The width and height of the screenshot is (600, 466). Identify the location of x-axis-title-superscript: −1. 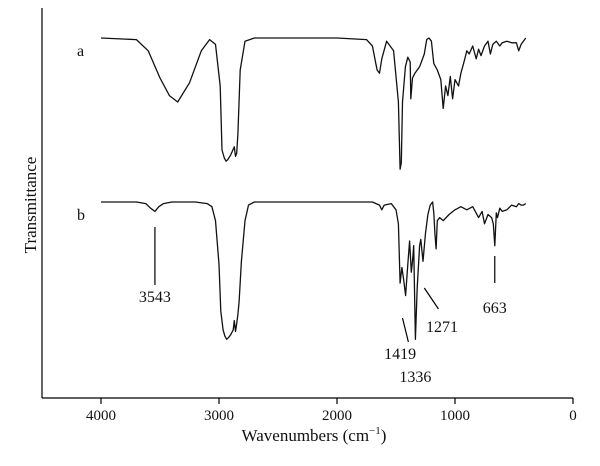
(375, 431).